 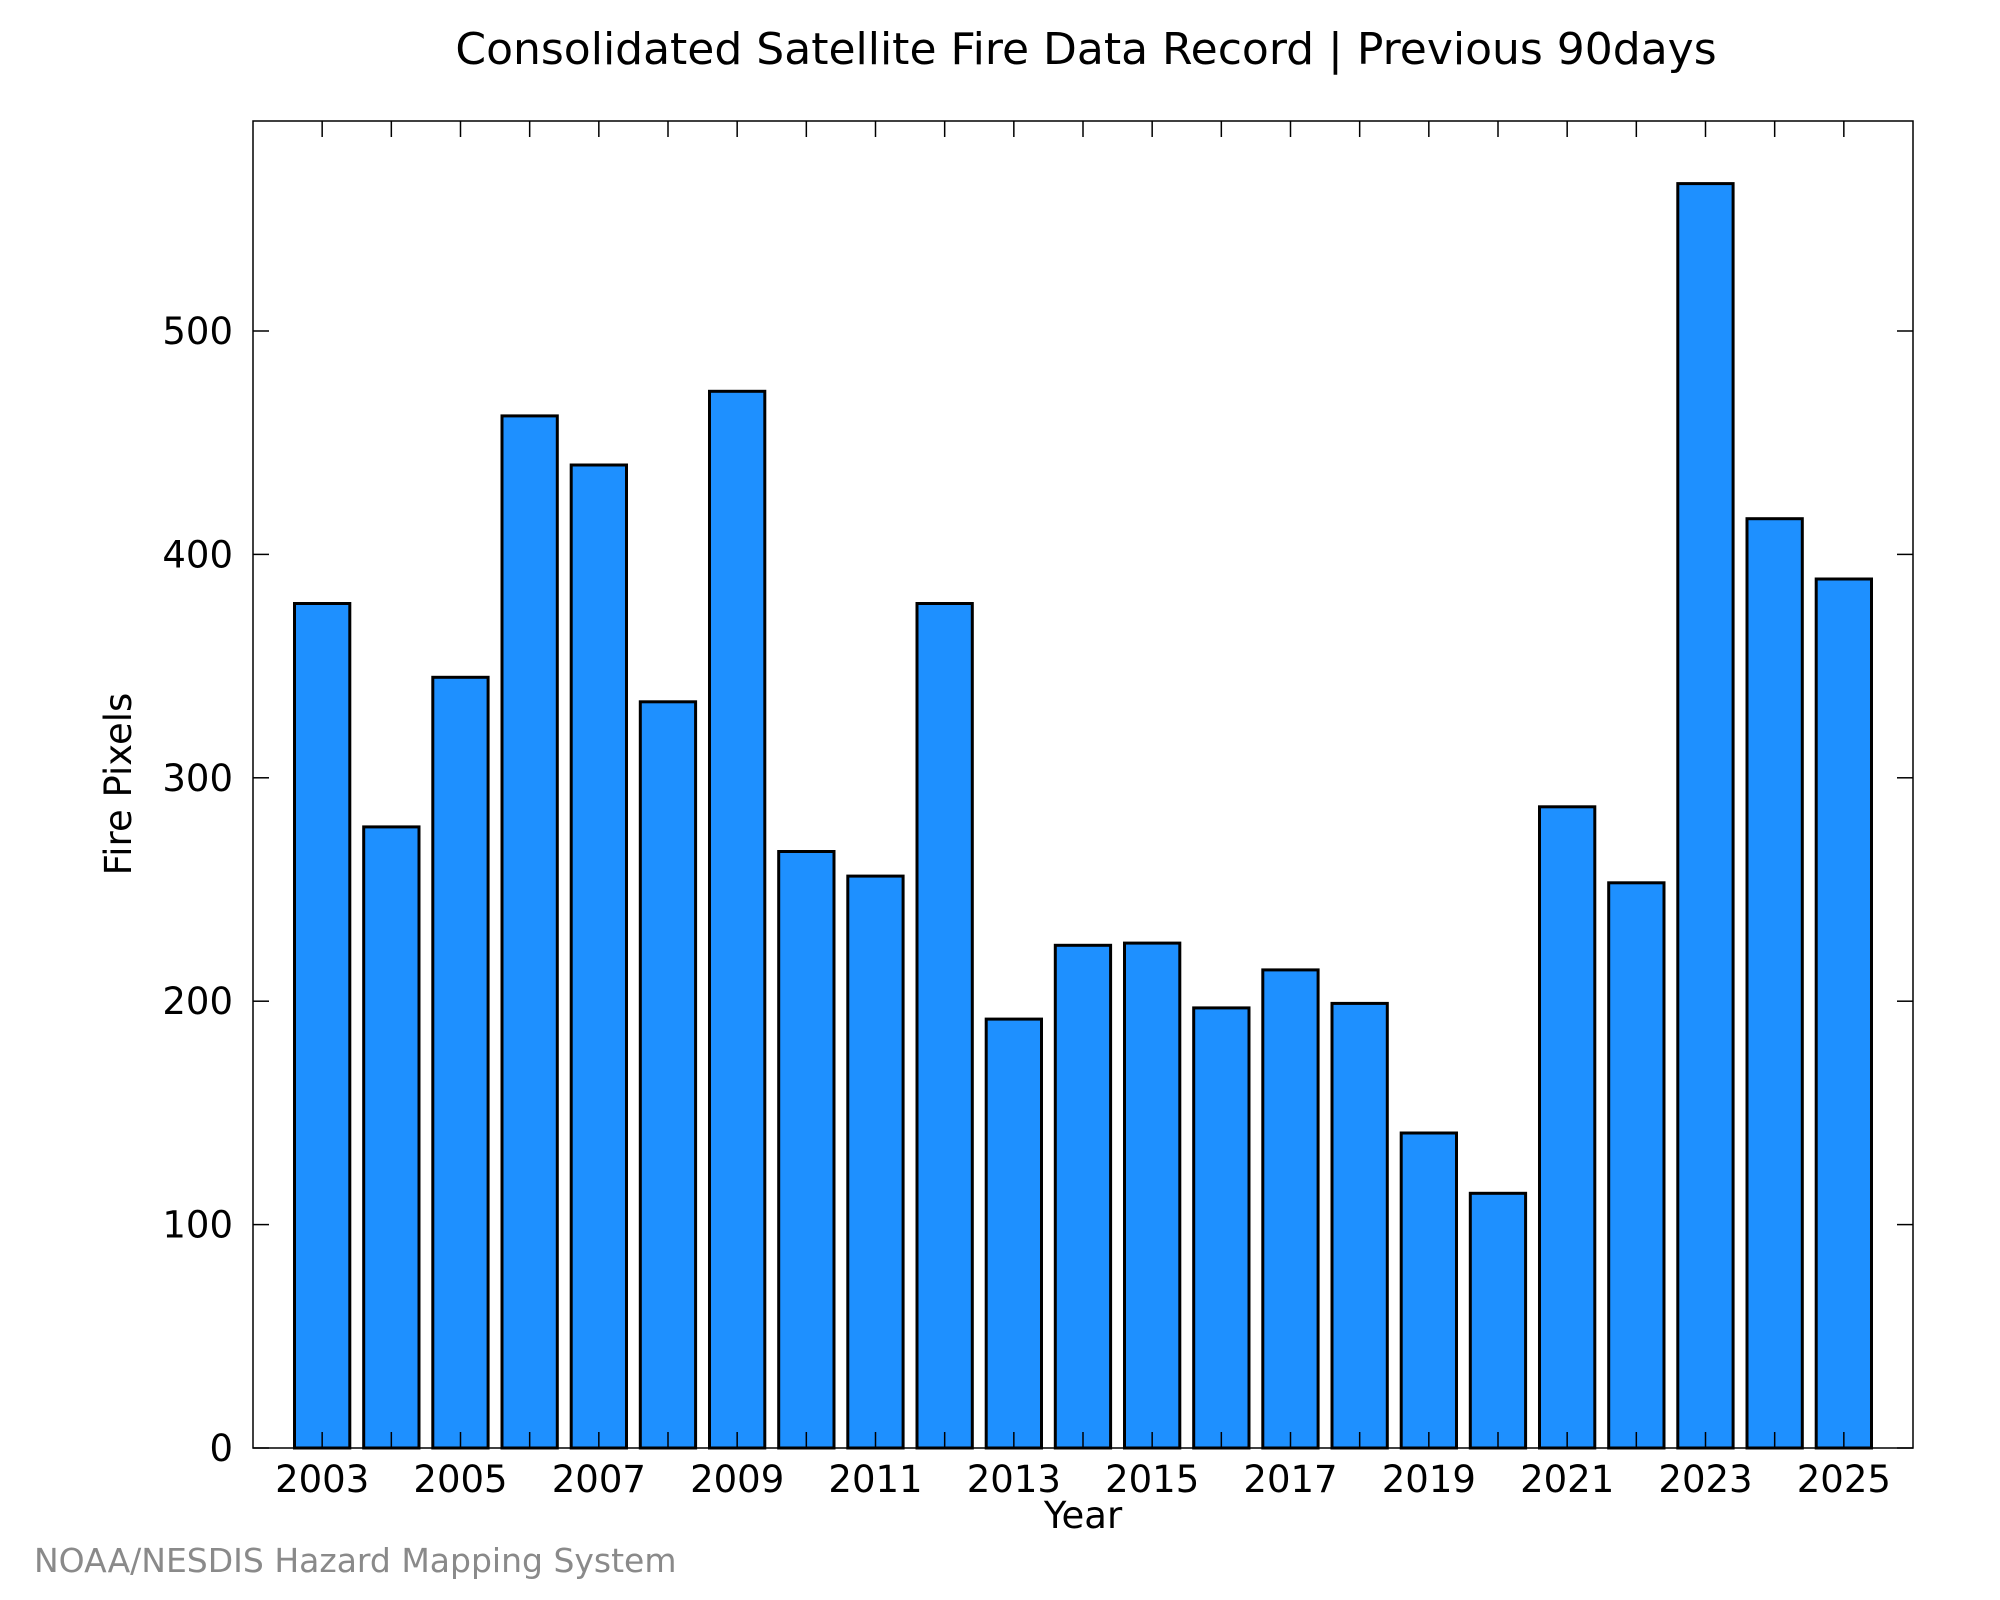 What do you see at coordinates (1567, 1479) in the screenshot?
I see `x-tick-label: 2021` at bounding box center [1567, 1479].